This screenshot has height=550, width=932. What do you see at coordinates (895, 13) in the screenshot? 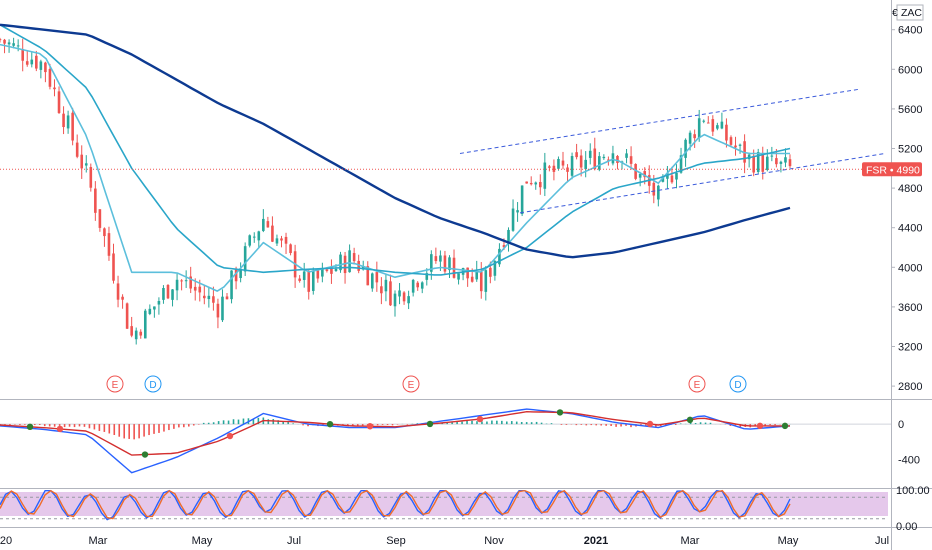
I see `currency-symbol: €` at bounding box center [895, 13].